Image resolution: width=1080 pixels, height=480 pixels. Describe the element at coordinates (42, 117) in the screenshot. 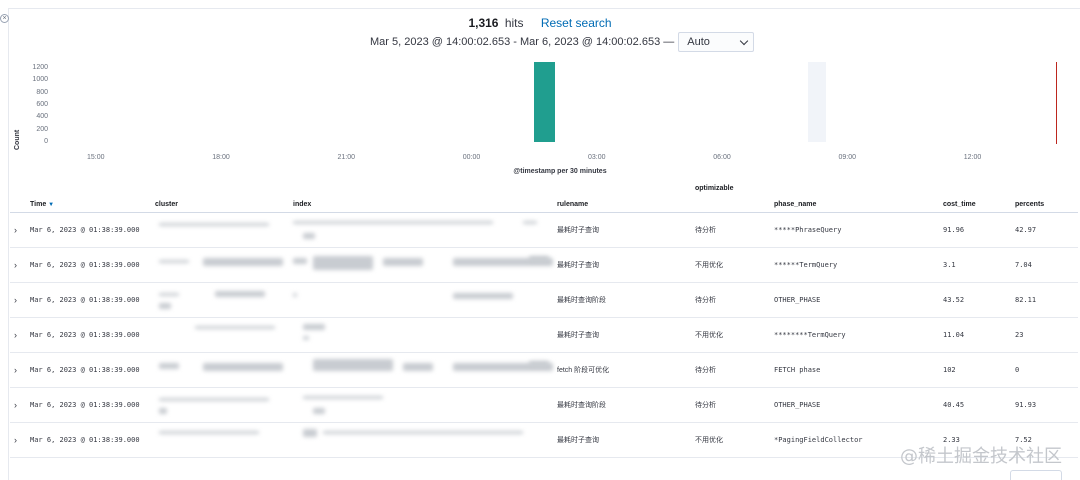

I see `y-tick-label: 400` at that location.